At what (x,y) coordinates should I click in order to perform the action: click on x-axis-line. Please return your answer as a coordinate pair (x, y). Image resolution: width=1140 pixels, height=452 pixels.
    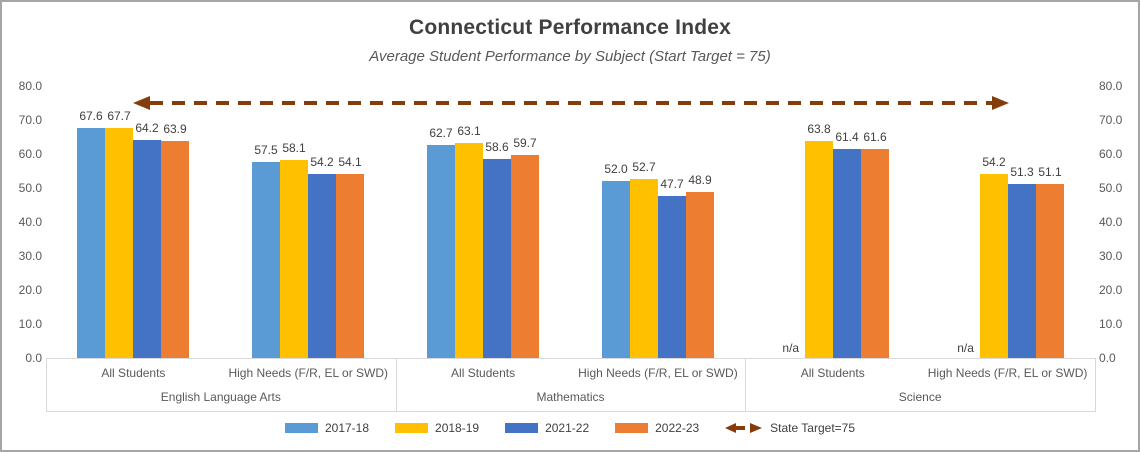
    Looking at the image, I should click on (570, 358).